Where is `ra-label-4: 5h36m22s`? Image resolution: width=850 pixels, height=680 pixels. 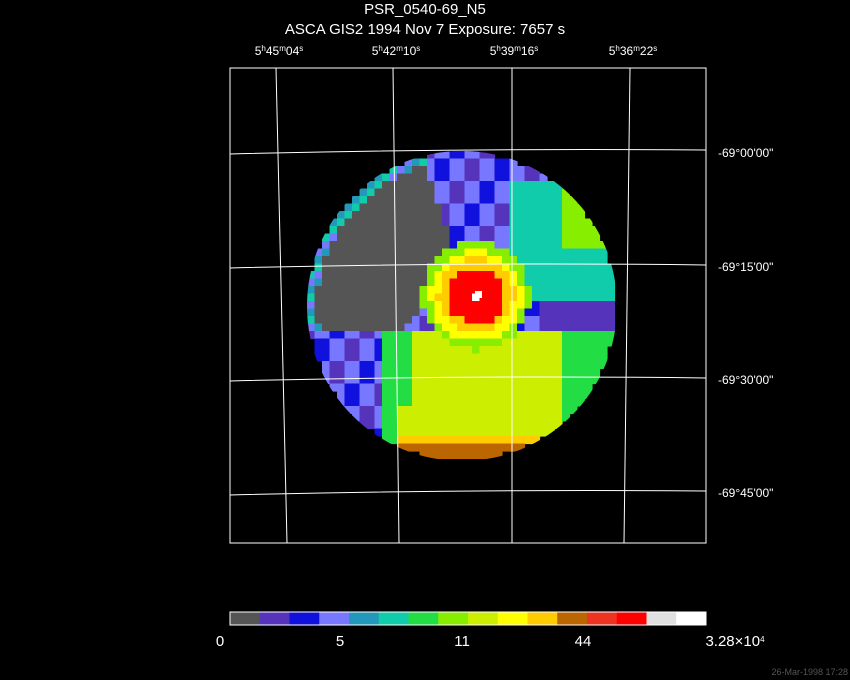 ra-label-4: 5h36m22s is located at coordinates (633, 51).